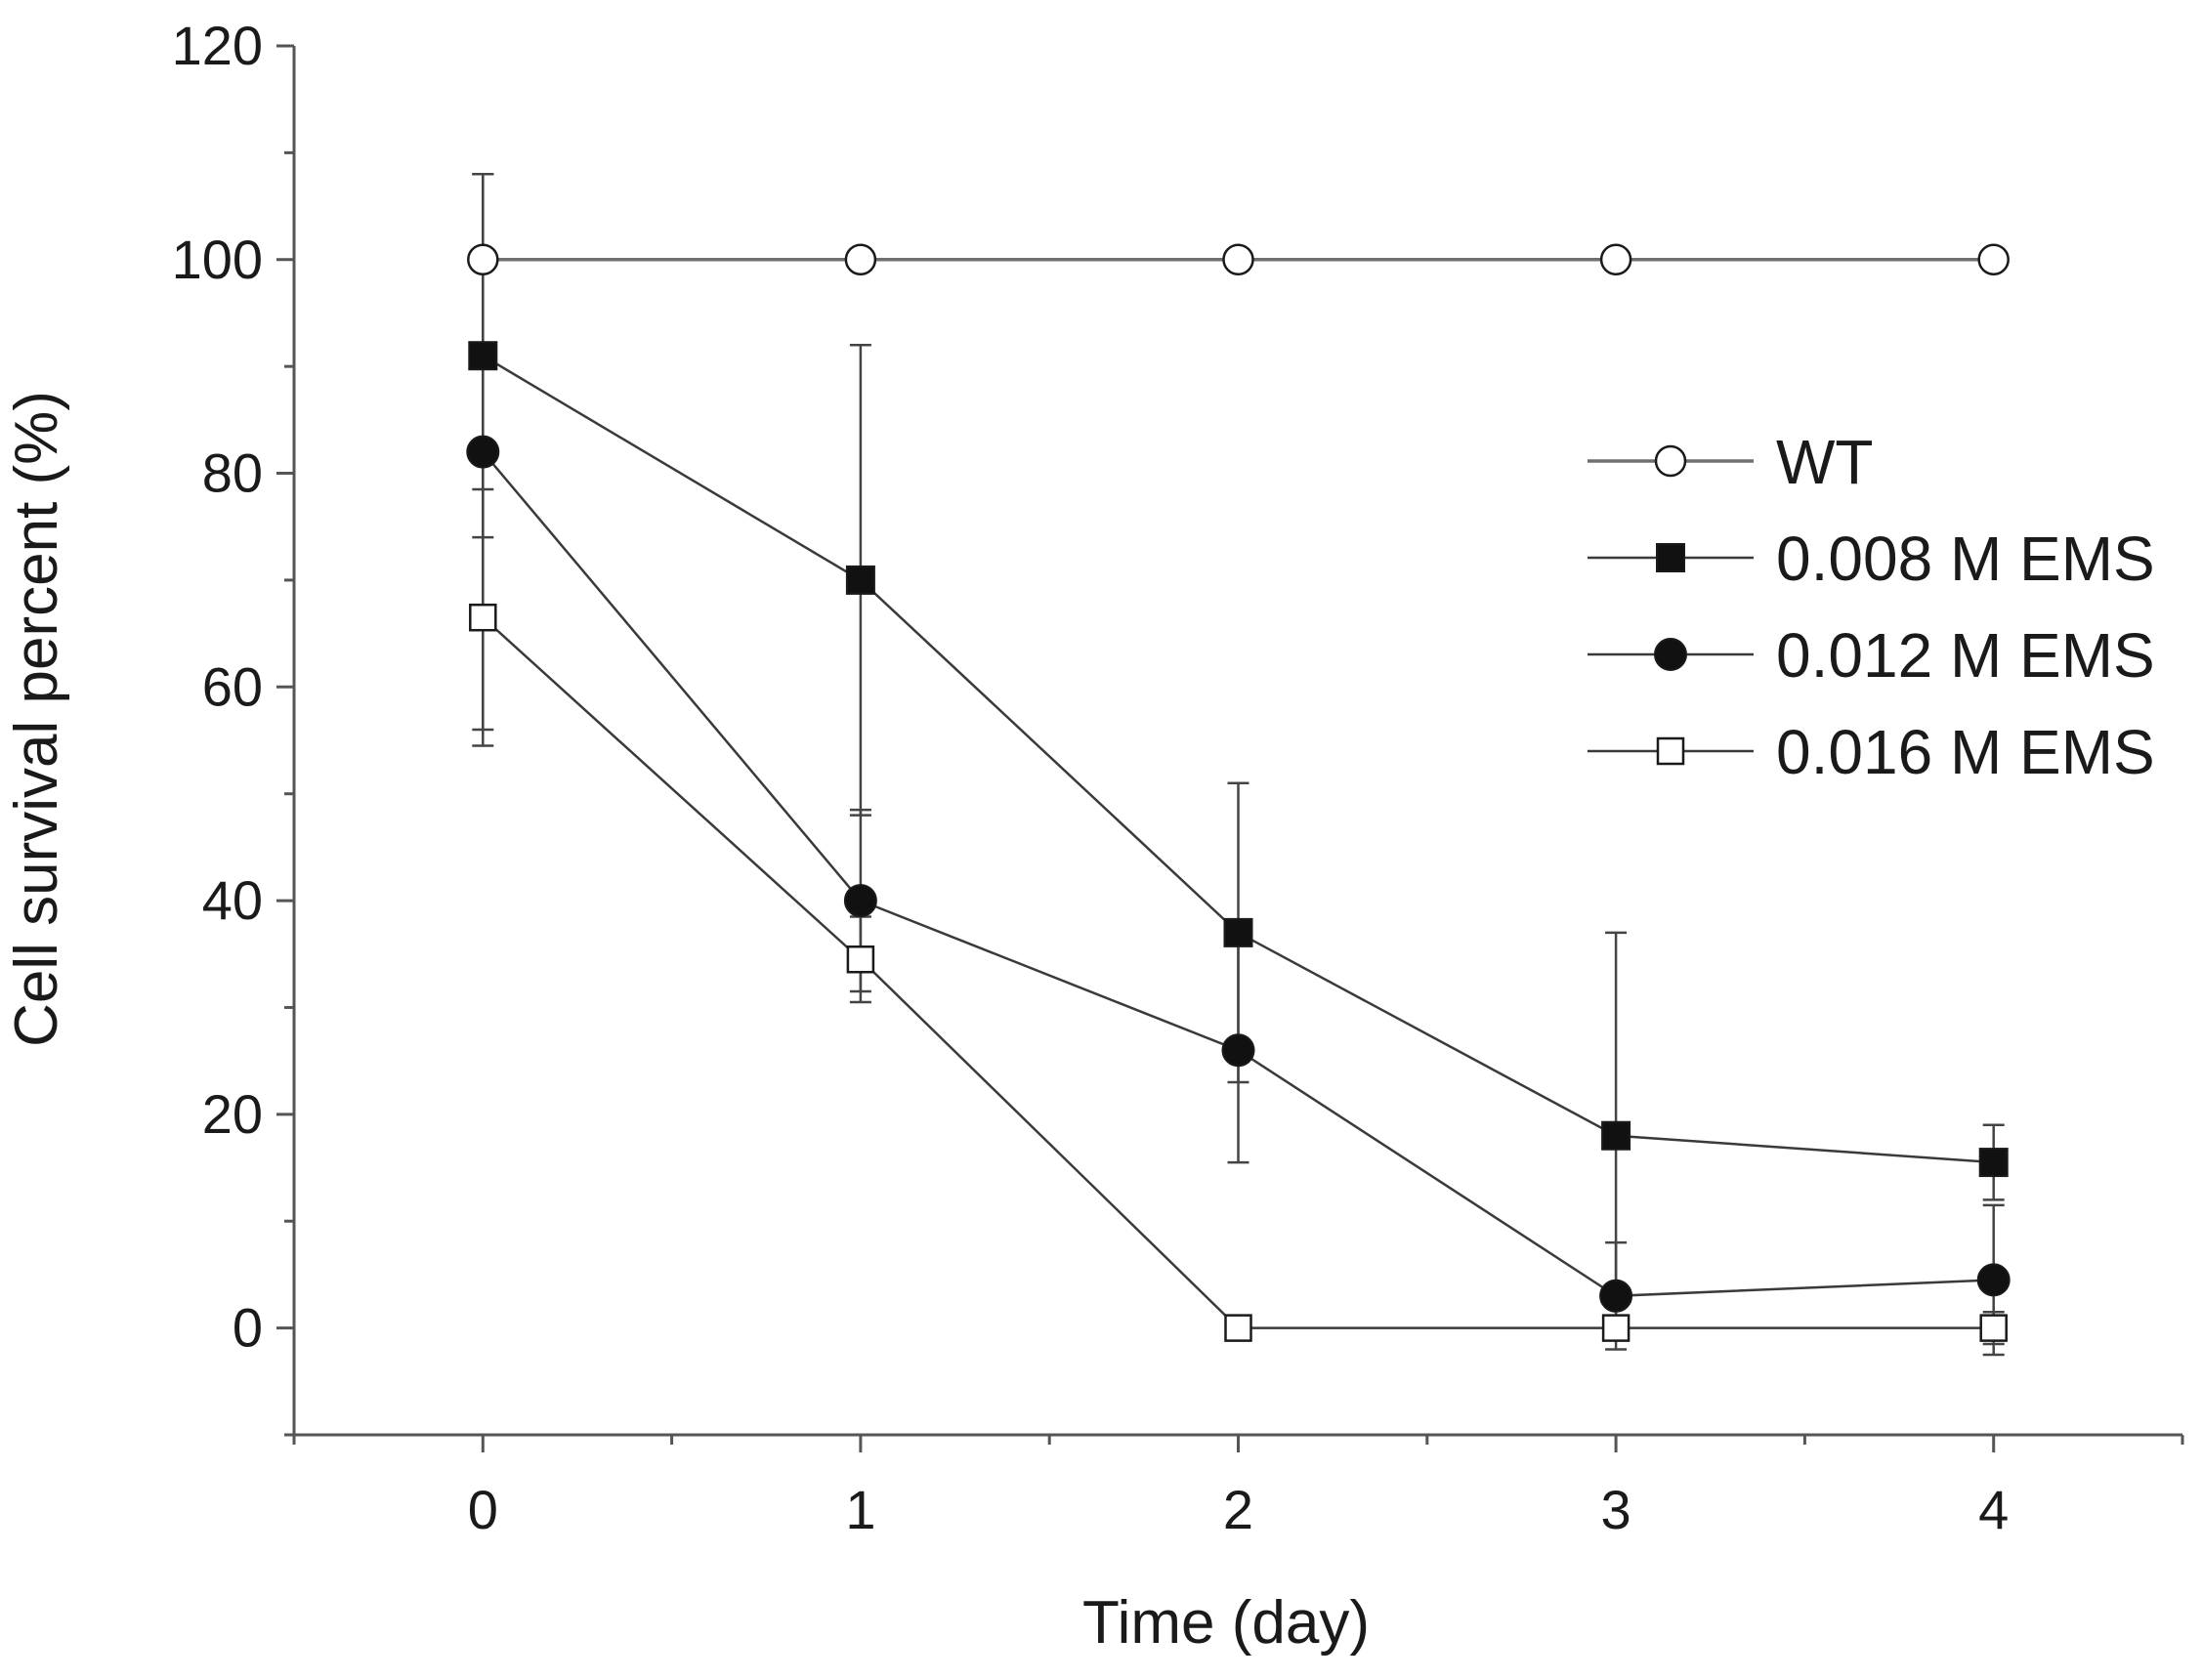  Describe the element at coordinates (1616, 1509) in the screenshot. I see `x-tick-label: 3` at that location.